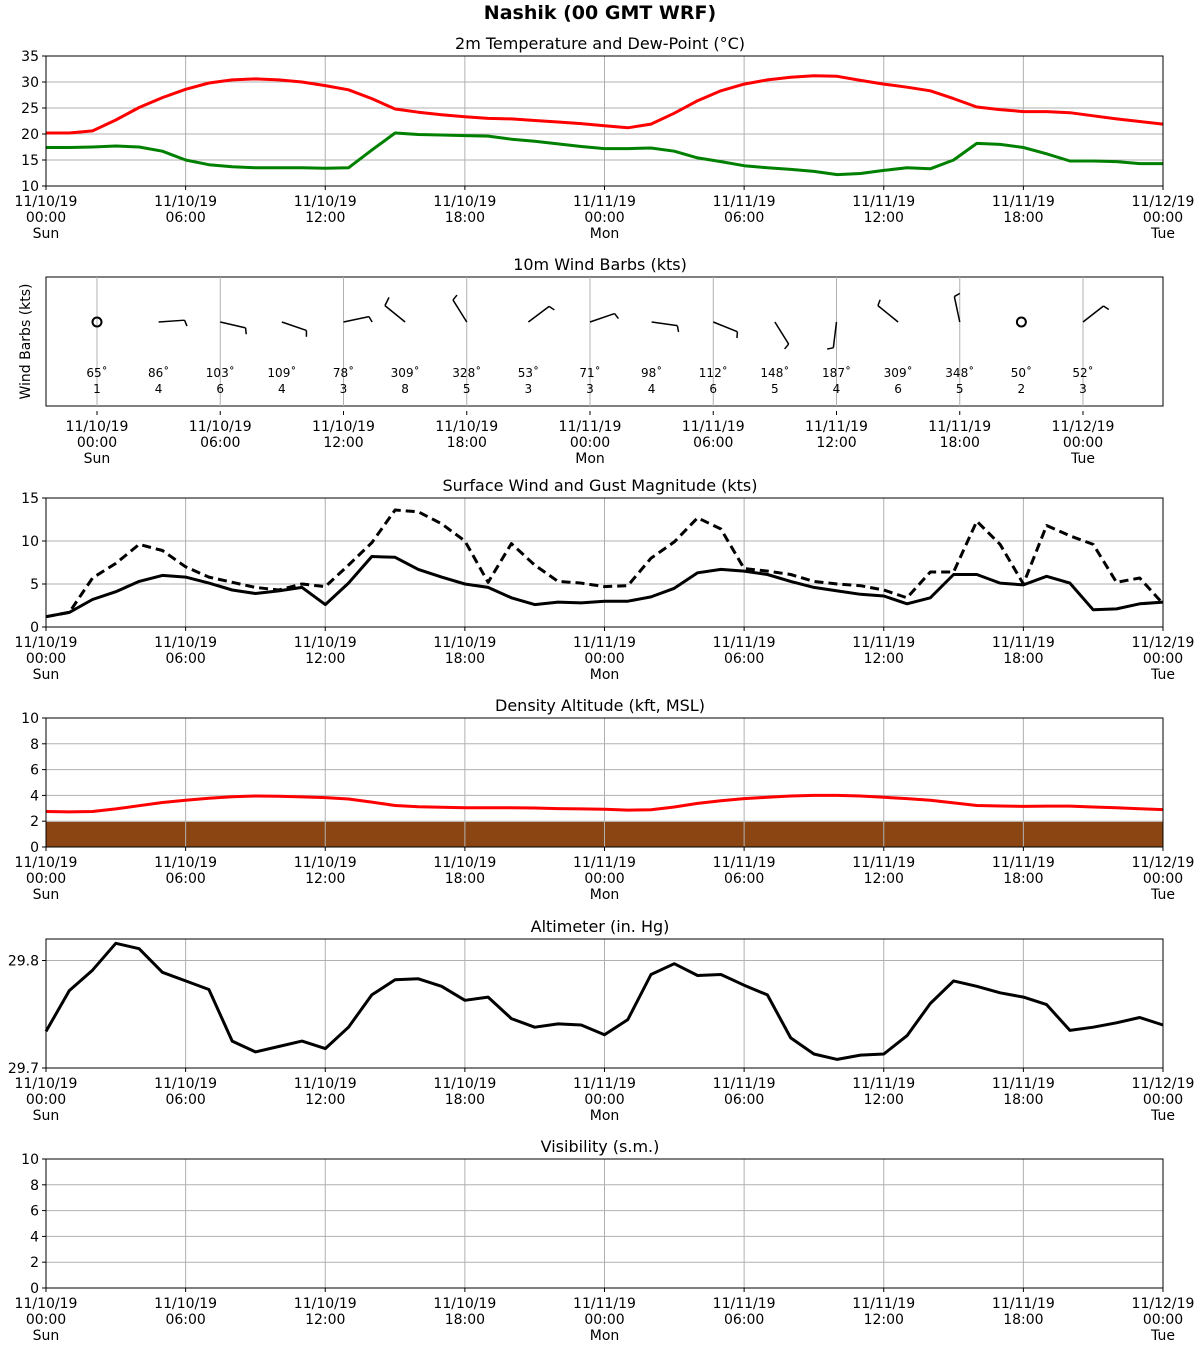 This screenshot has width=1200, height=1350. What do you see at coordinates (281, 372) in the screenshot?
I see `barb-direction-label: 109˚` at bounding box center [281, 372].